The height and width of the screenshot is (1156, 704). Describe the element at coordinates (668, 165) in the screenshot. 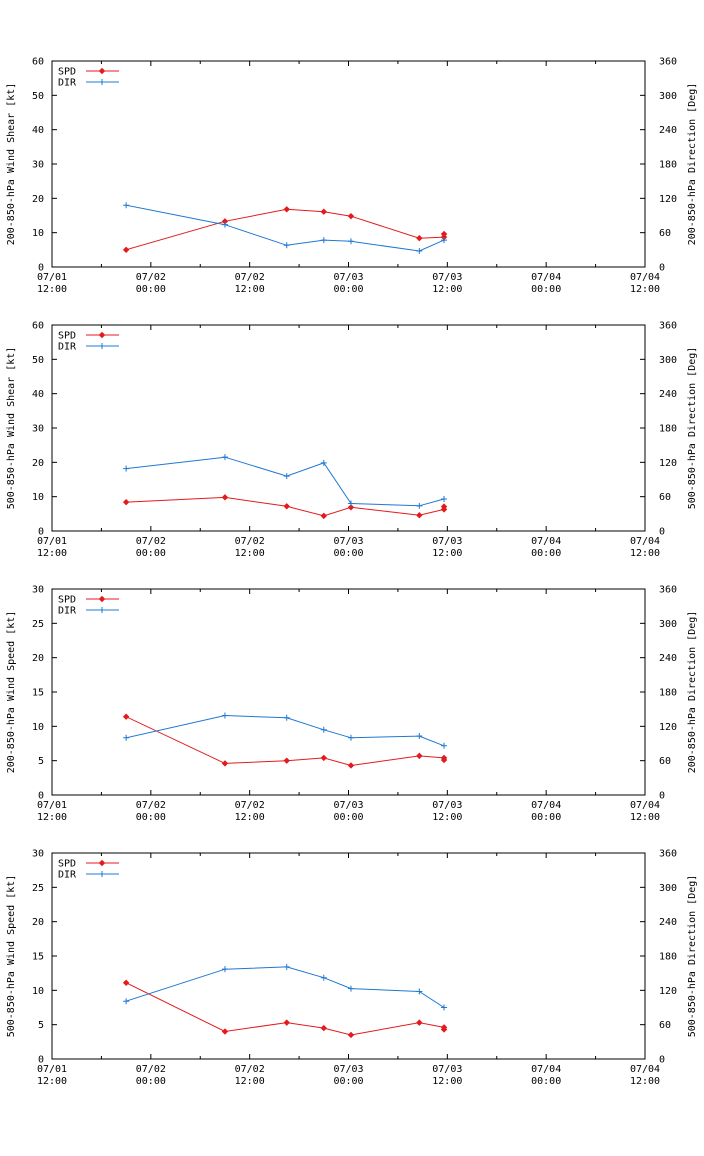

I see `y-tick-label-right: 180` at that location.